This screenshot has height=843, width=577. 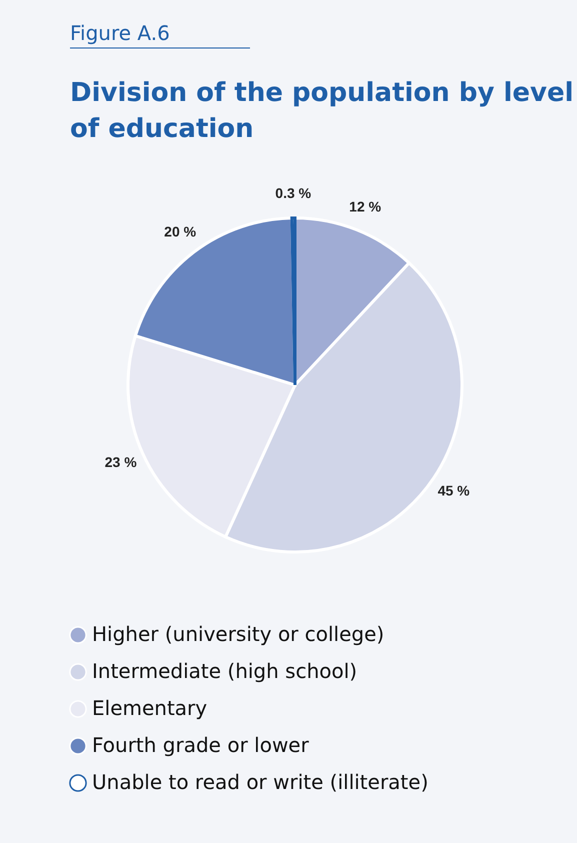 I want to click on data-label: 45 %, so click(x=454, y=490).